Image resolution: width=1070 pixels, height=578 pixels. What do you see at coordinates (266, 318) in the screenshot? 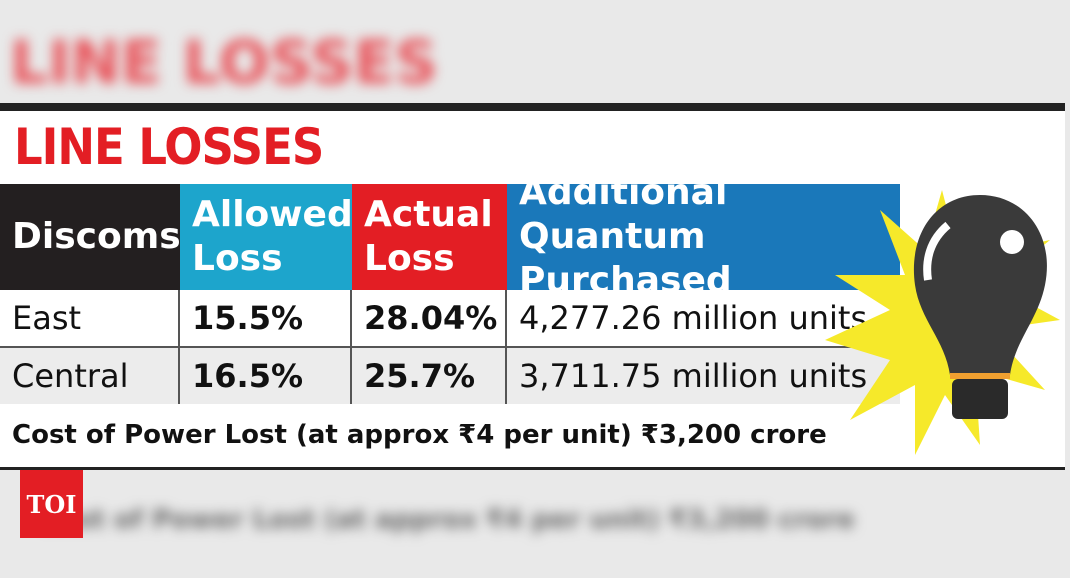
I see `cell: 15.5%` at bounding box center [266, 318].